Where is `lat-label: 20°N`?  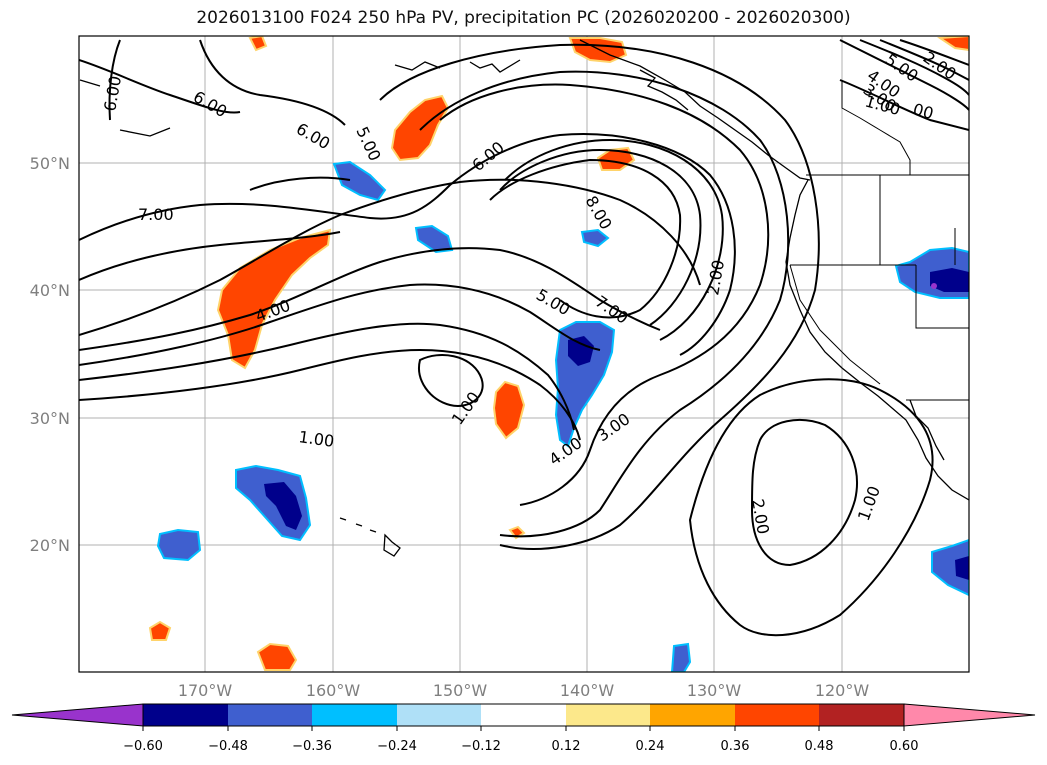
lat-label: 20°N is located at coordinates (50, 545).